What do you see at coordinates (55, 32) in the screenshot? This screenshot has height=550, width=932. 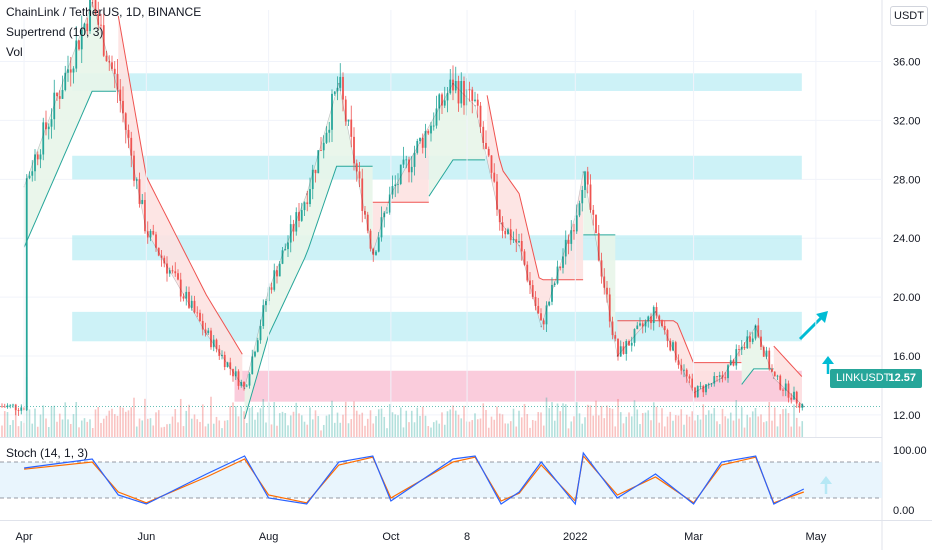 I see `indicator-legend: Supertrend (10, 3)` at bounding box center [55, 32].